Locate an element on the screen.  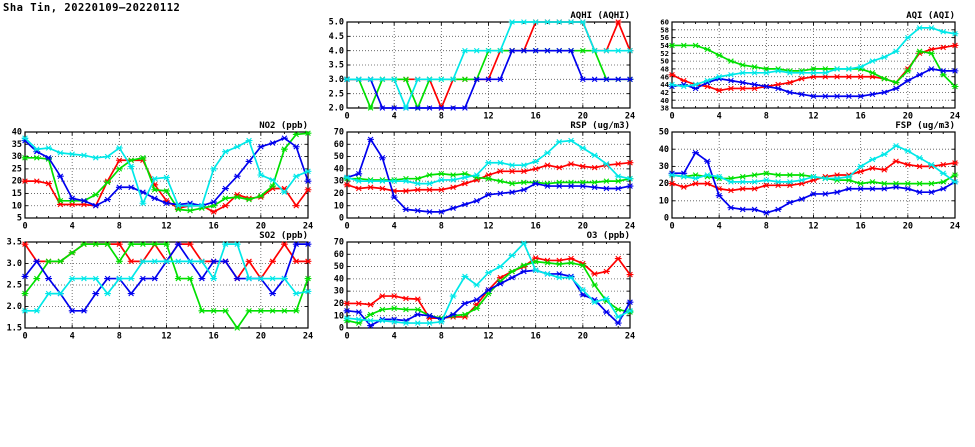
y-tick-label: 70 is located at coordinates (339, 243).